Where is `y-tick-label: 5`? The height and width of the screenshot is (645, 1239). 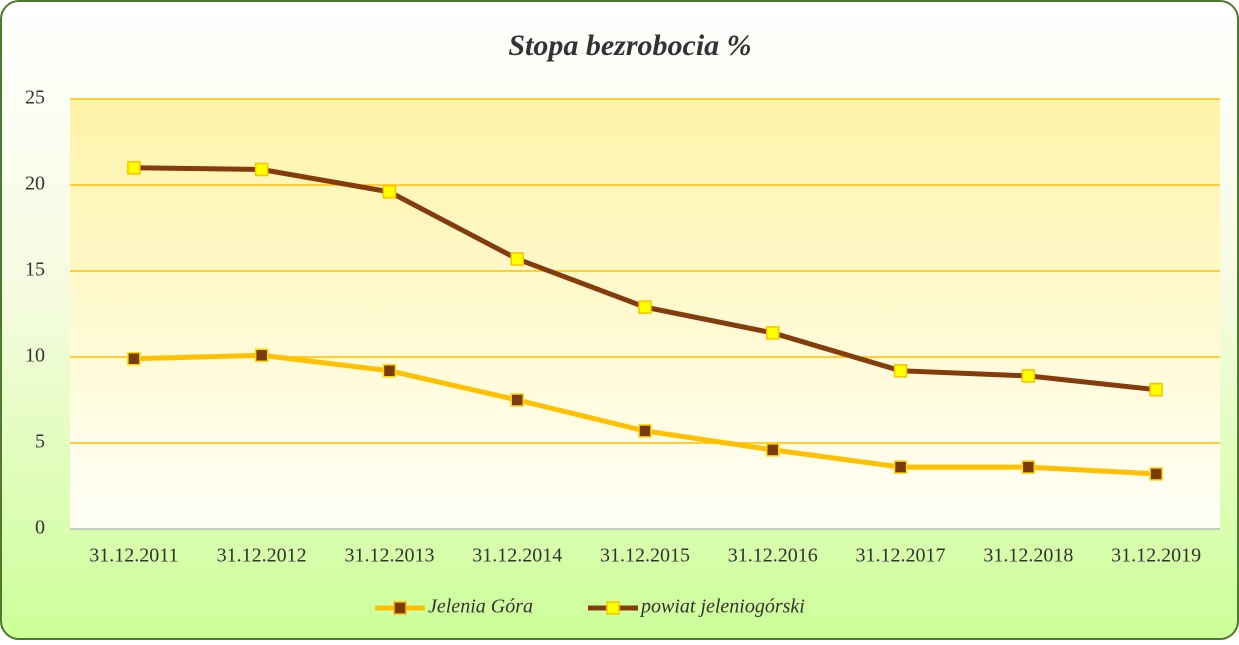
y-tick-label: 5 is located at coordinates (40, 442).